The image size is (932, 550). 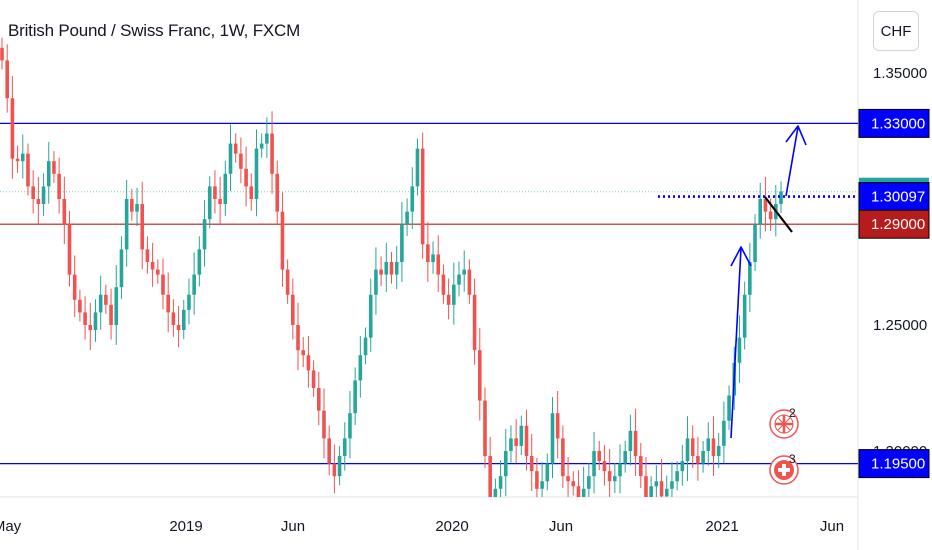 I want to click on upward-arrow-left-head, so click(x=741, y=256).